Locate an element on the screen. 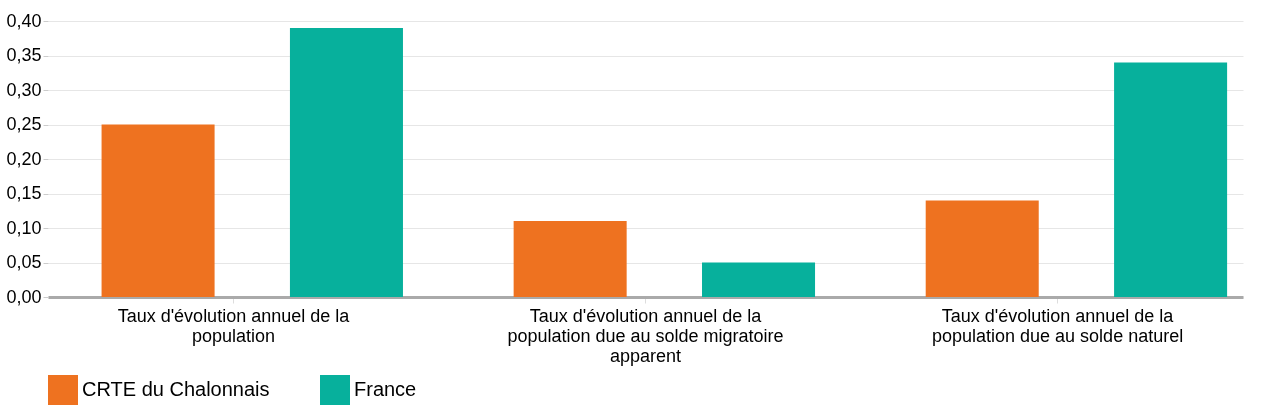 Image resolution: width=1262 pixels, height=418 pixels. y-tick-label: 0,20 is located at coordinates (24, 158).